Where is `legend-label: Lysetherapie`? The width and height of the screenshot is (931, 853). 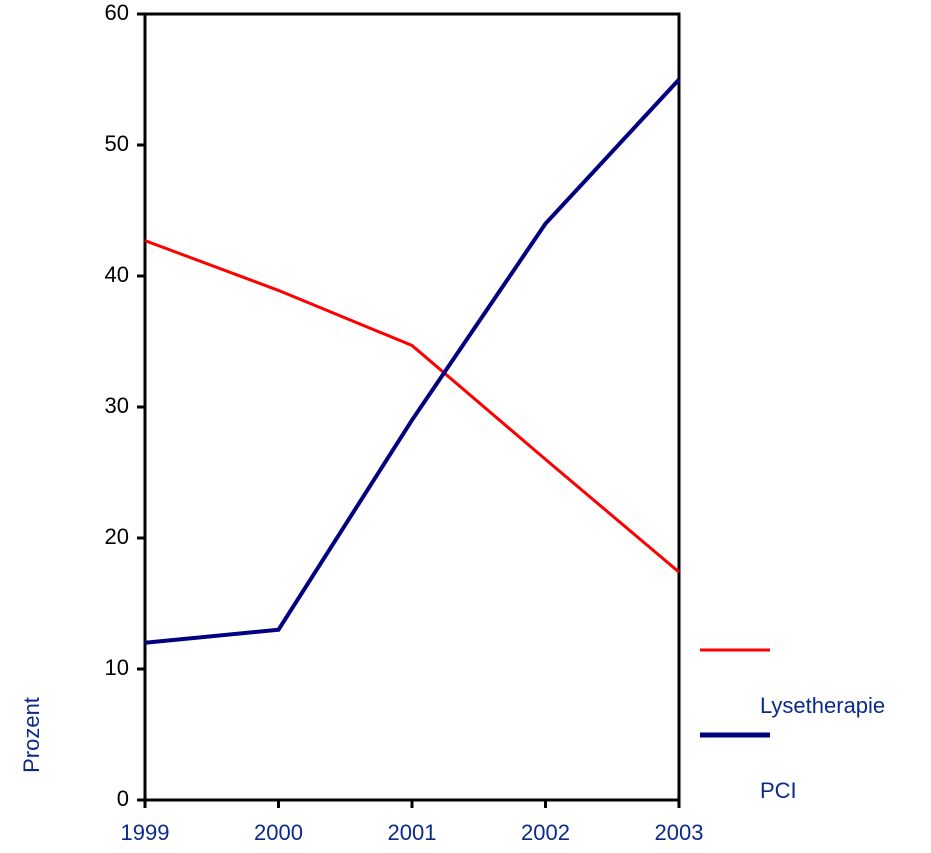 legend-label: Lysetherapie is located at coordinates (822, 705).